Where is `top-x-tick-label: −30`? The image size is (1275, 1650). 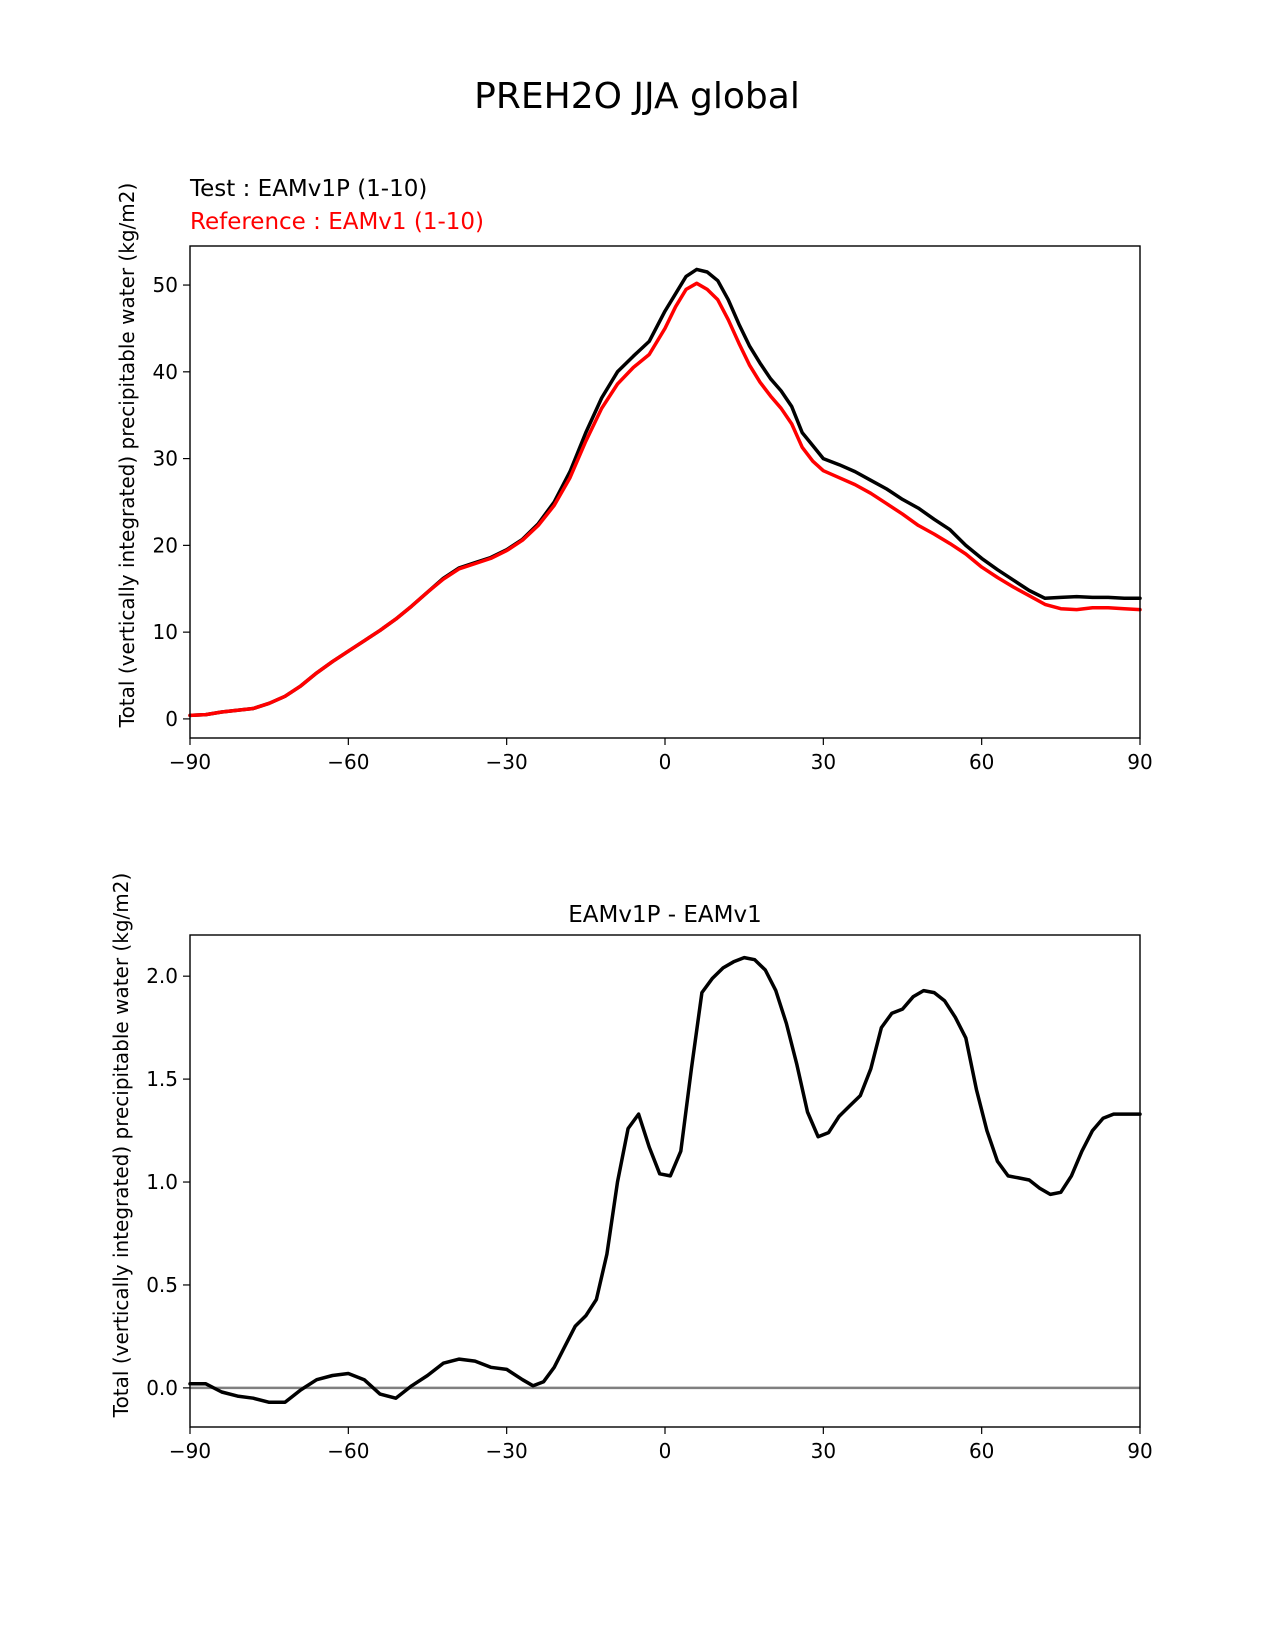
top-x-tick-label: −30 is located at coordinates (507, 762).